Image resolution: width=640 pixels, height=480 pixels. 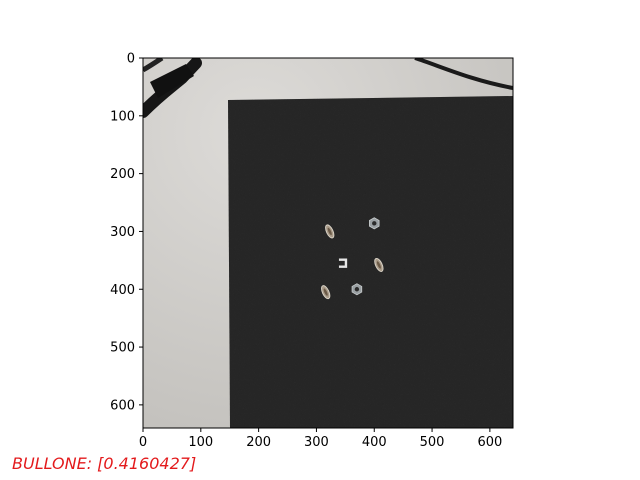 I want to click on y-axis: 0 100 200 300 400 500 600, so click(x=126, y=232).